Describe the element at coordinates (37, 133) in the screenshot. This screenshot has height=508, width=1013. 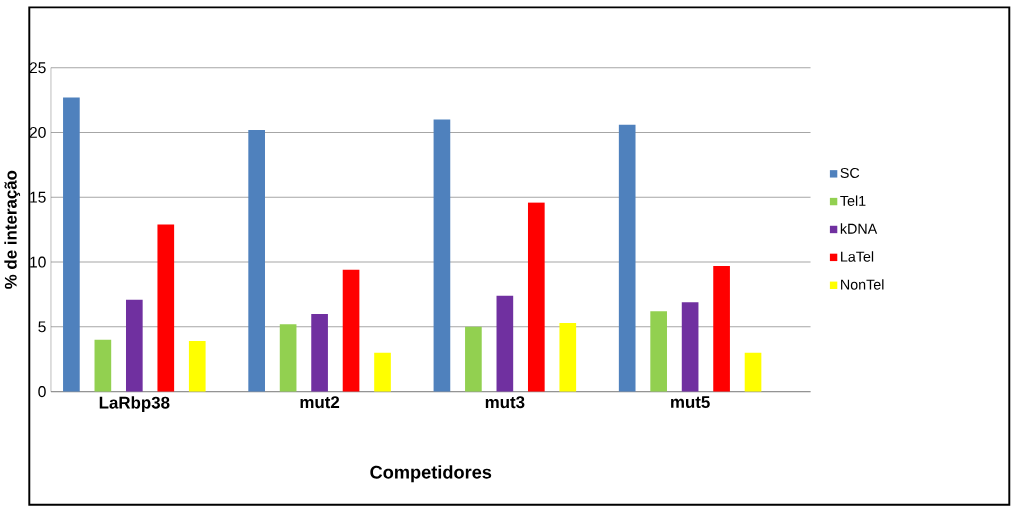
I see `y-tick-label: 20` at that location.